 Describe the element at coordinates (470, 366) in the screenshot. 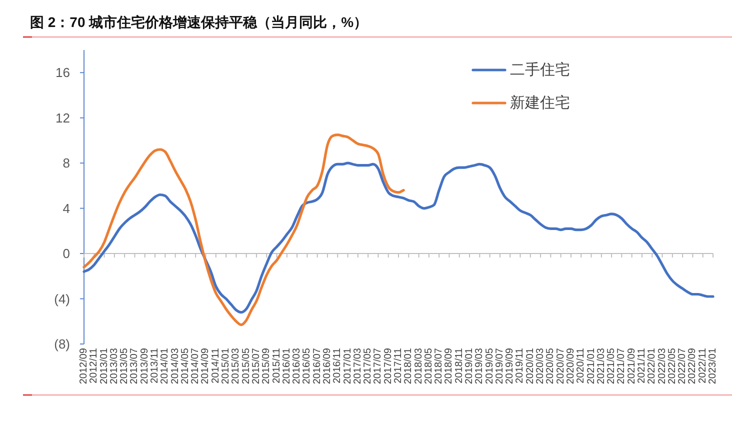

I see `x-tick-label: 2019/01` at that location.